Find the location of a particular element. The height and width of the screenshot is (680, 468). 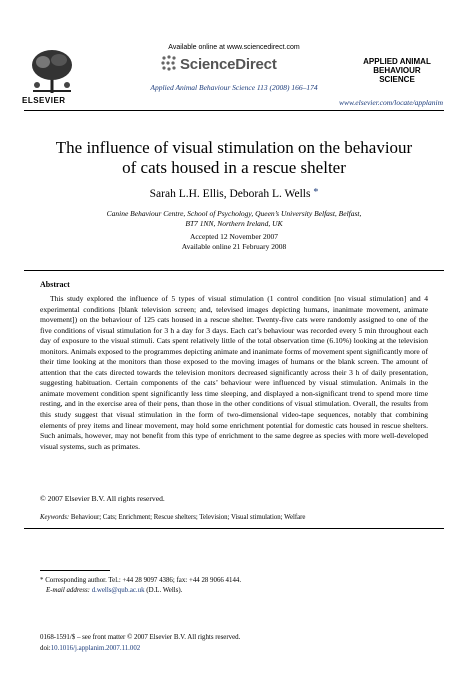

doi-prefix: doi: is located at coordinates (45, 648).